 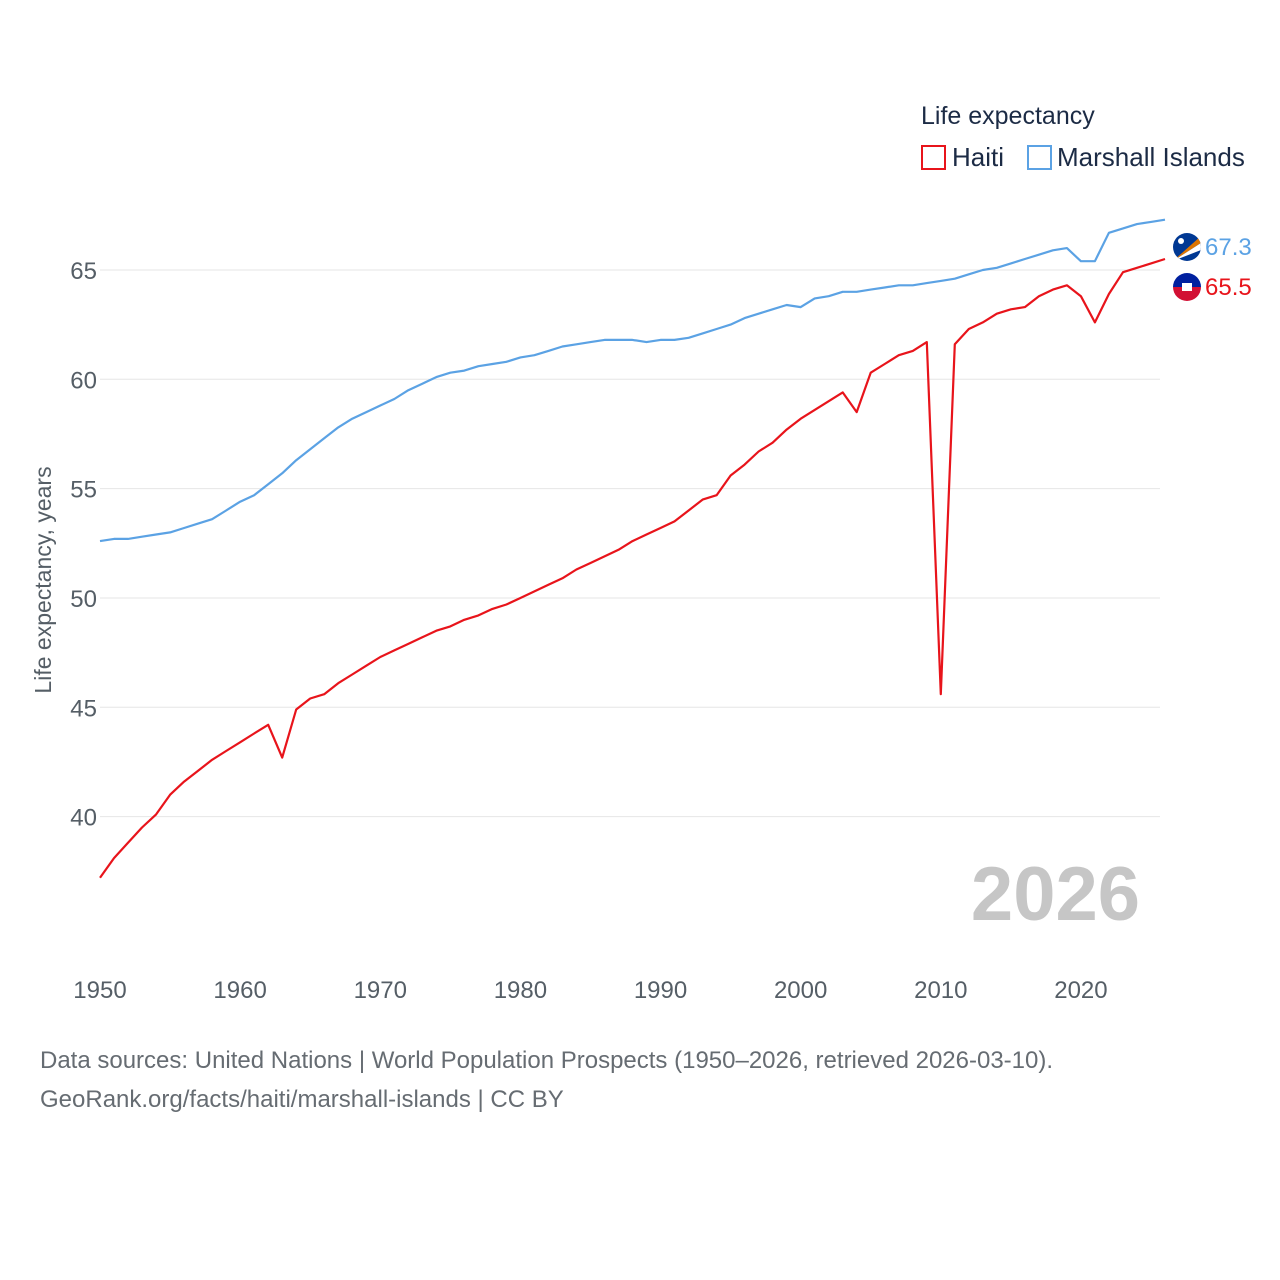 What do you see at coordinates (1187, 247) in the screenshot?
I see `marshall-islands-flag-icon` at bounding box center [1187, 247].